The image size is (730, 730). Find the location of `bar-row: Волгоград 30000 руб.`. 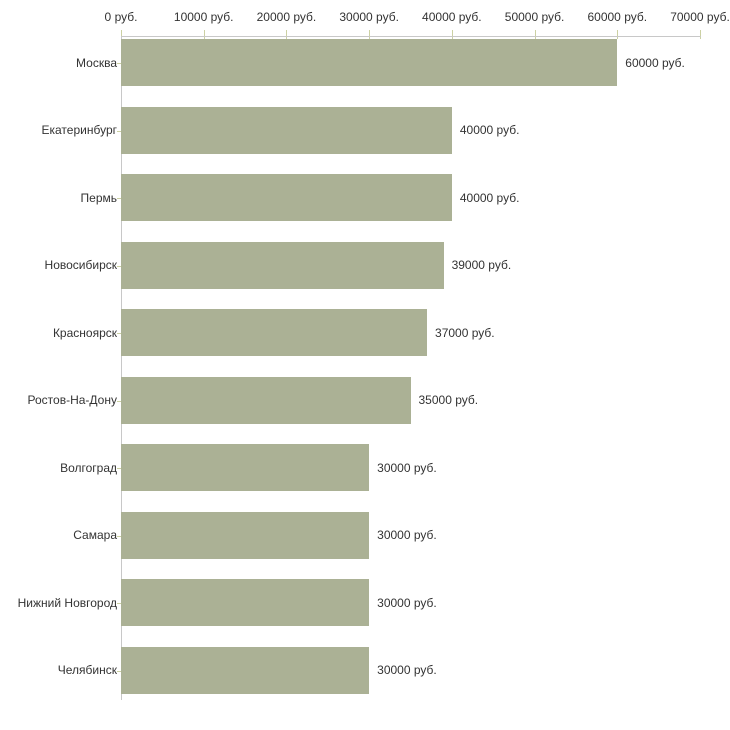

bar-row: Волгоград 30000 руб. is located at coordinates (365, 467).